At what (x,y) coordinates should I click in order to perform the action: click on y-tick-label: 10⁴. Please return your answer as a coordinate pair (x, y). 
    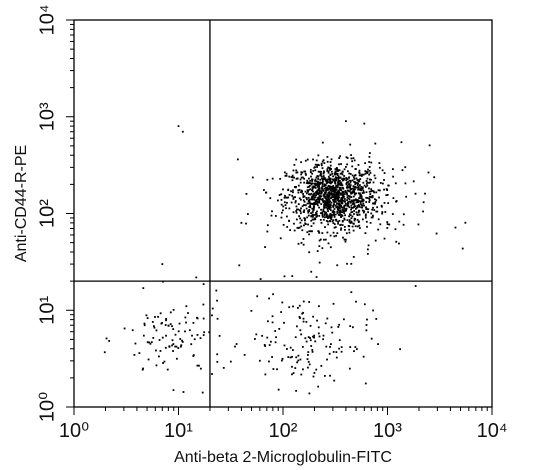
    Looking at the image, I should click on (47, 20).